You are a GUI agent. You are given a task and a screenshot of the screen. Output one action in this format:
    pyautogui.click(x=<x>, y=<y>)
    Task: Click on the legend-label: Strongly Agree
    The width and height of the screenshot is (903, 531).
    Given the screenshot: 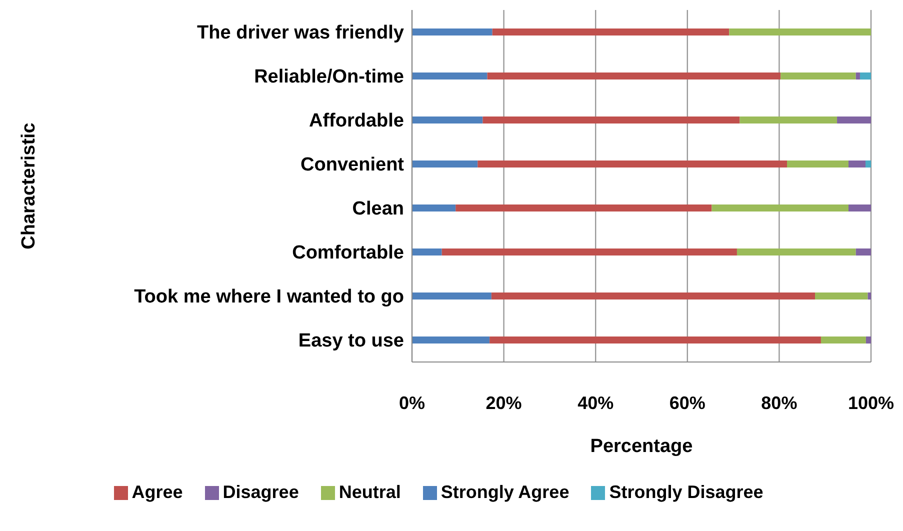 What is the action you would take?
    pyautogui.click(x=505, y=492)
    